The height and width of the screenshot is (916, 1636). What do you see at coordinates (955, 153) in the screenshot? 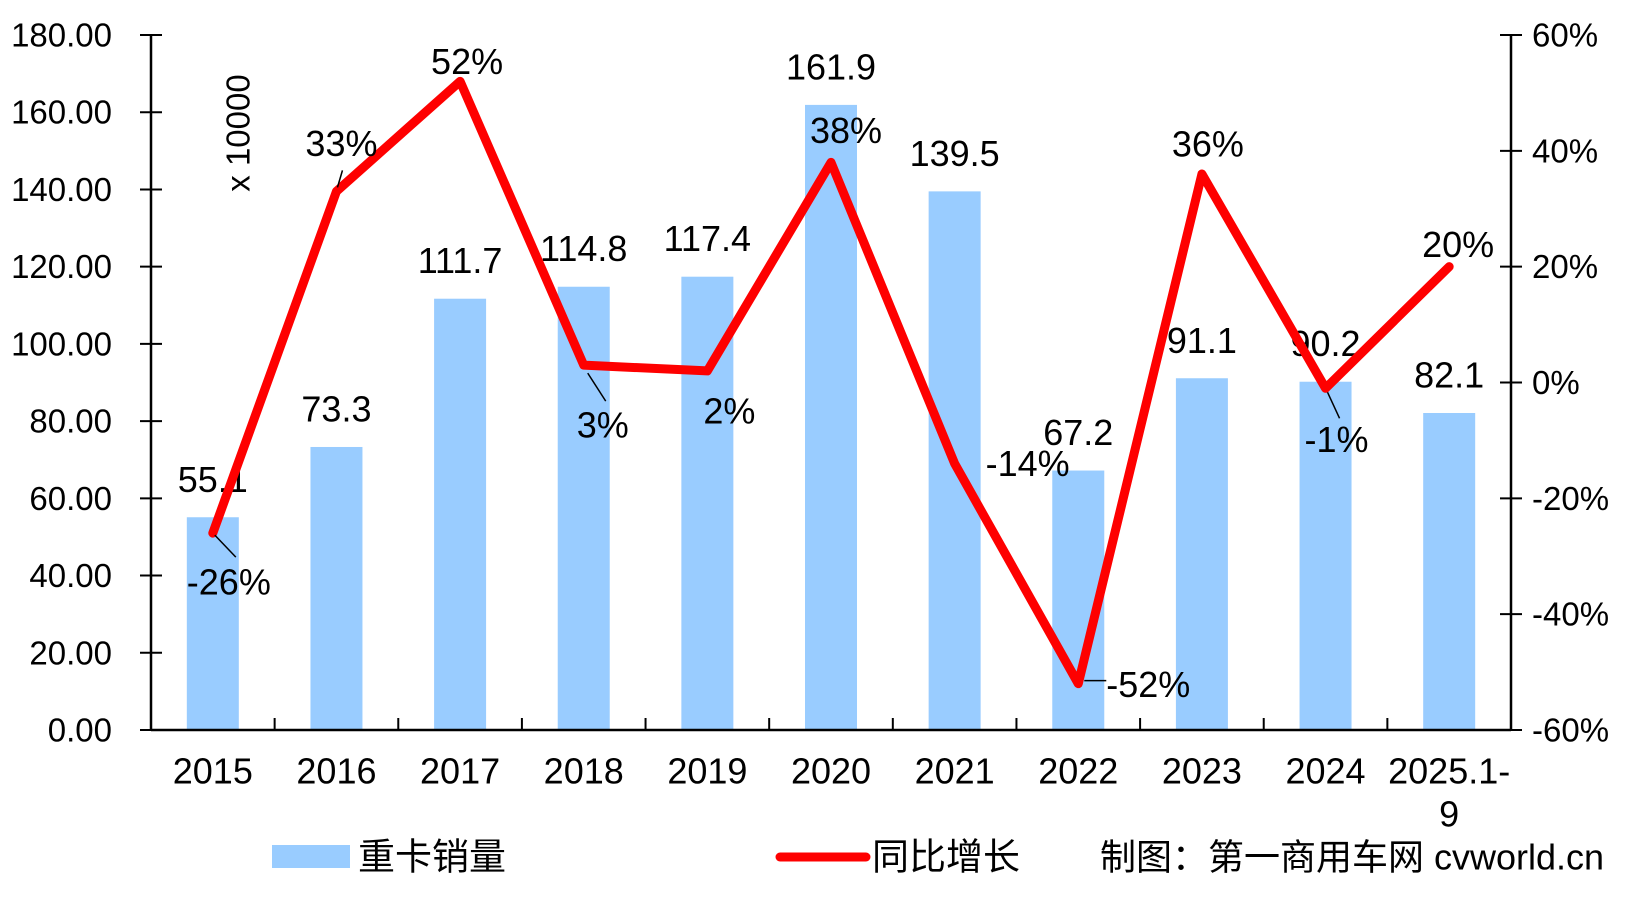
I see `sales-value-label-2021: 139.5` at bounding box center [955, 153].